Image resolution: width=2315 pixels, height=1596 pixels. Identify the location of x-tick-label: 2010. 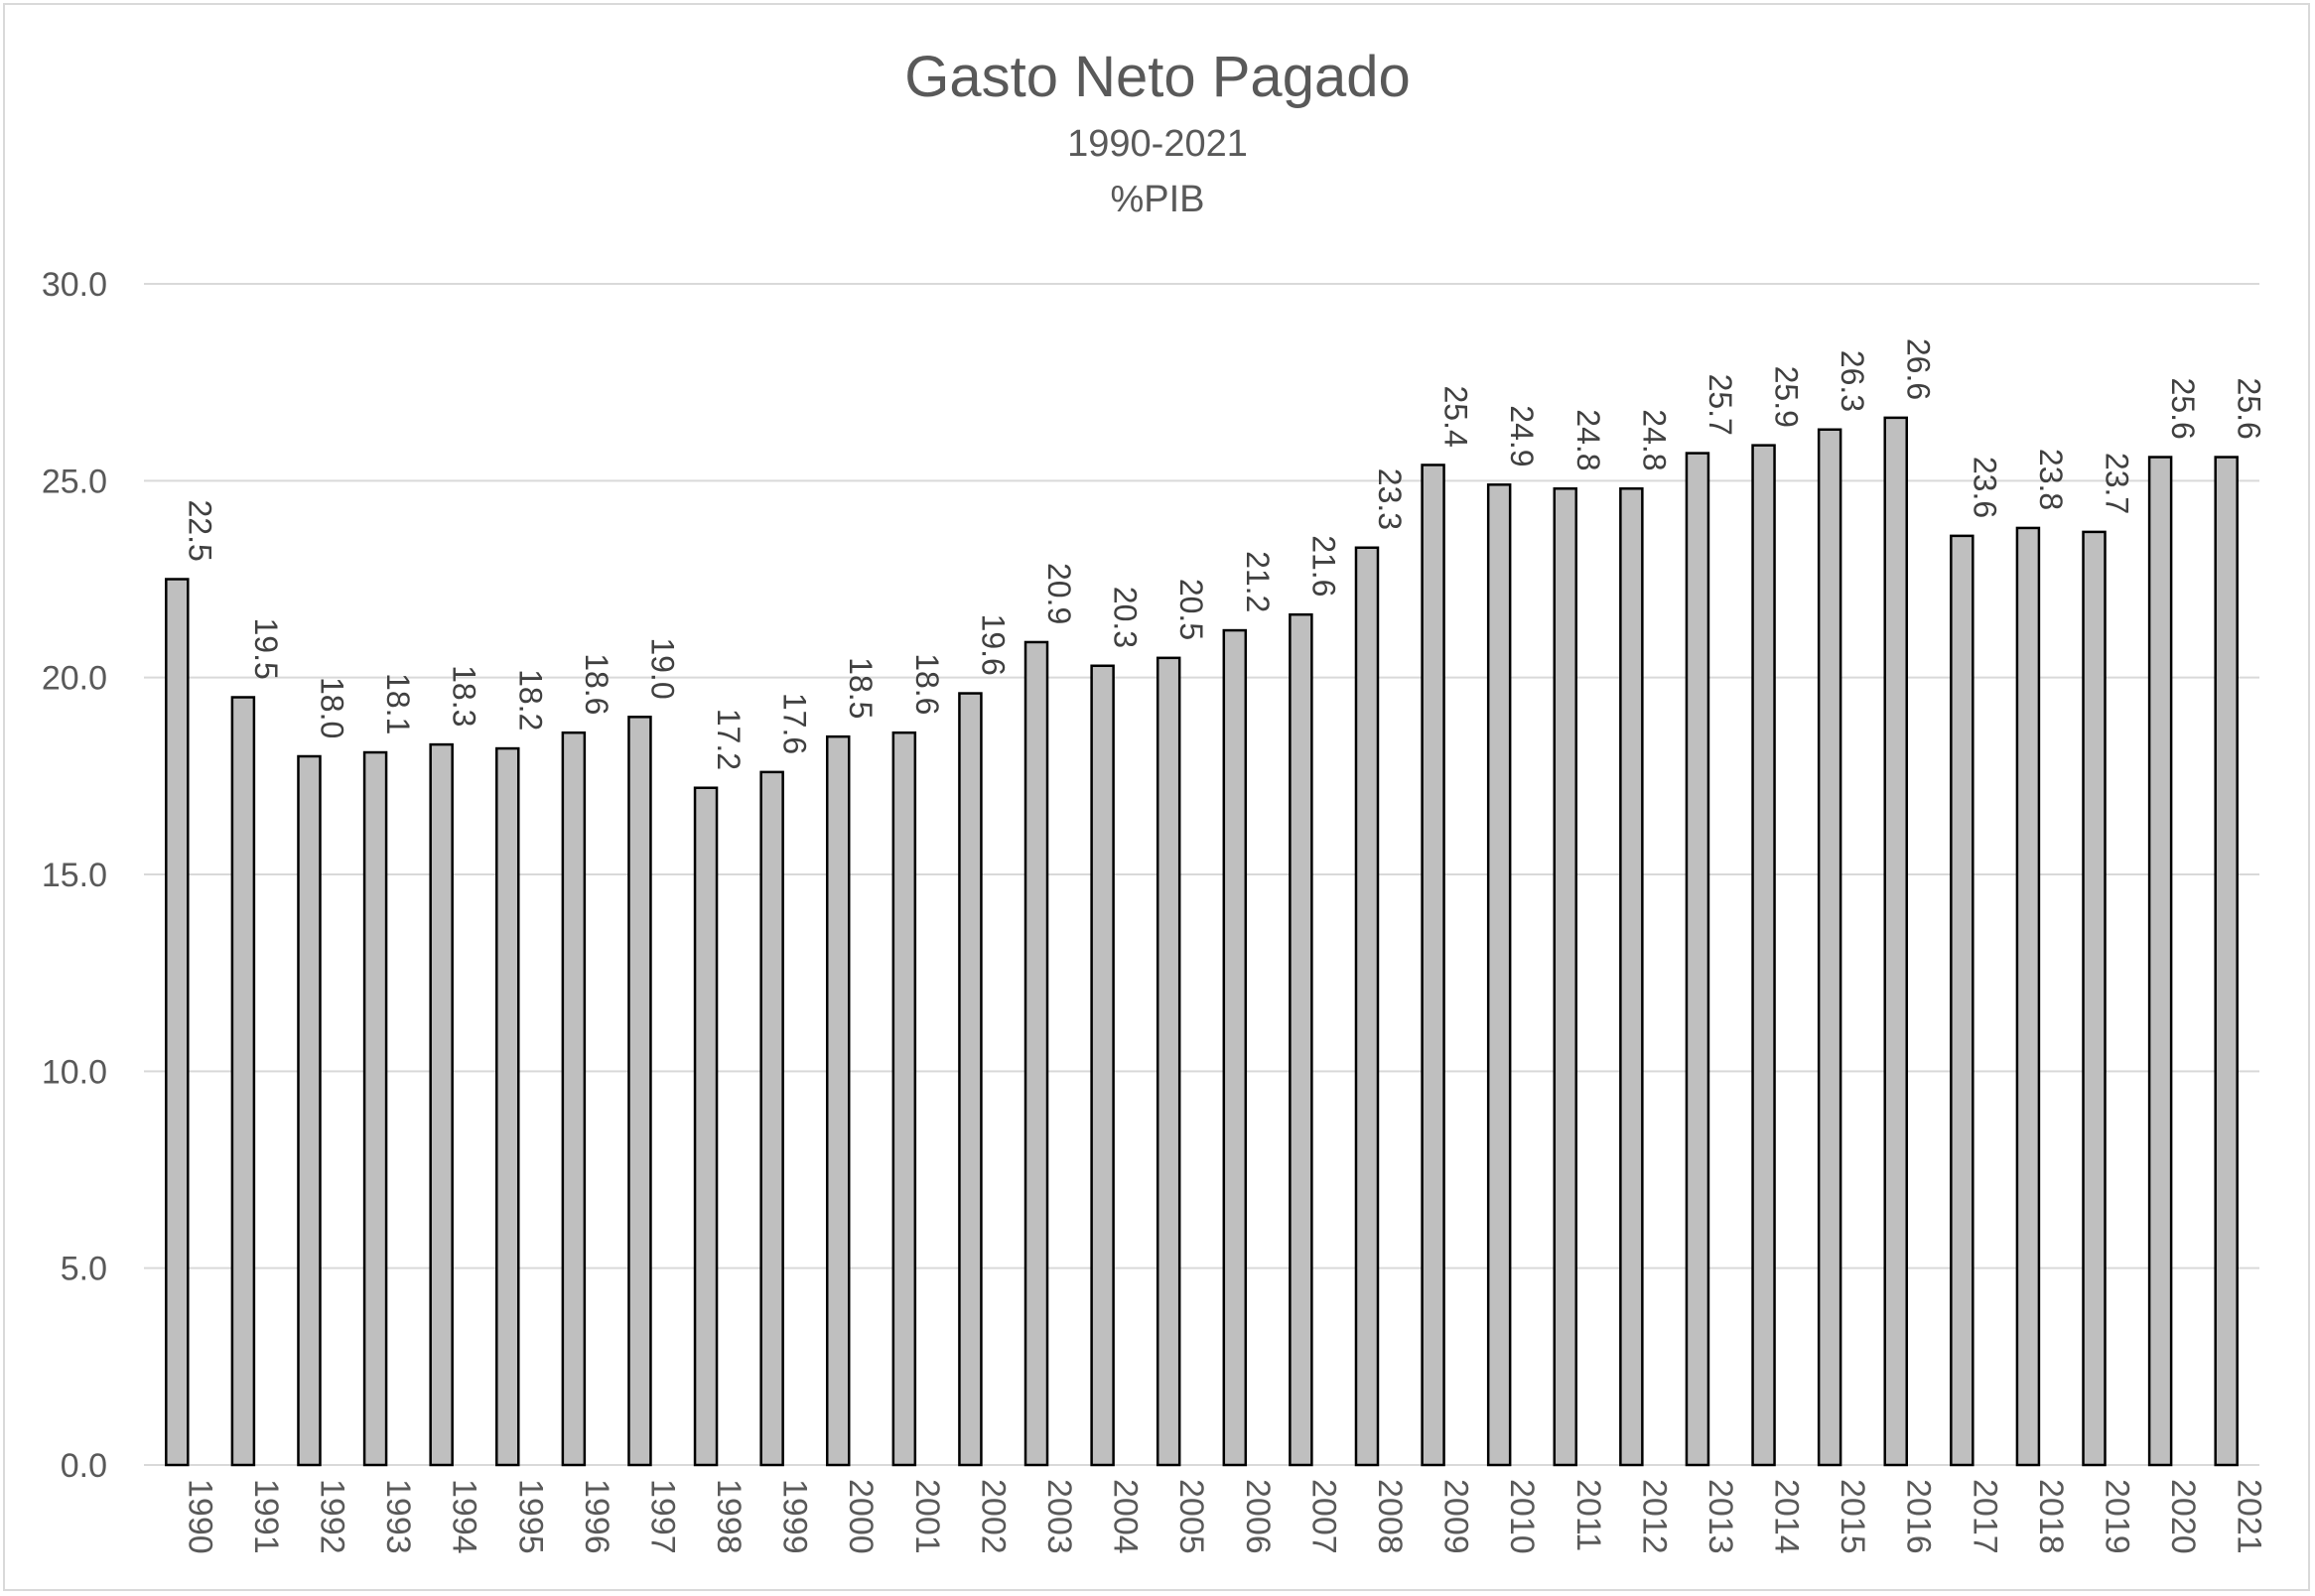
(1522, 1516).